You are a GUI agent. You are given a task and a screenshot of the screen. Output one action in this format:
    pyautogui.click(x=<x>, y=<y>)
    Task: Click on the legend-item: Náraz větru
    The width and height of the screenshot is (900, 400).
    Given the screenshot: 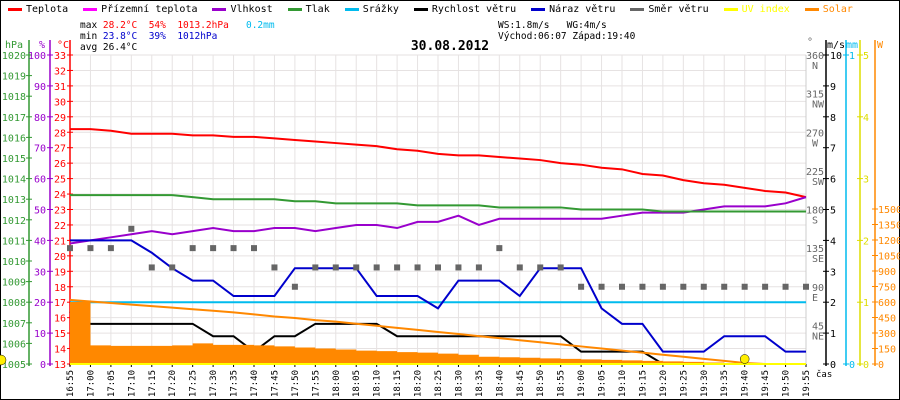 What is the action you would take?
    pyautogui.click(x=573, y=9)
    